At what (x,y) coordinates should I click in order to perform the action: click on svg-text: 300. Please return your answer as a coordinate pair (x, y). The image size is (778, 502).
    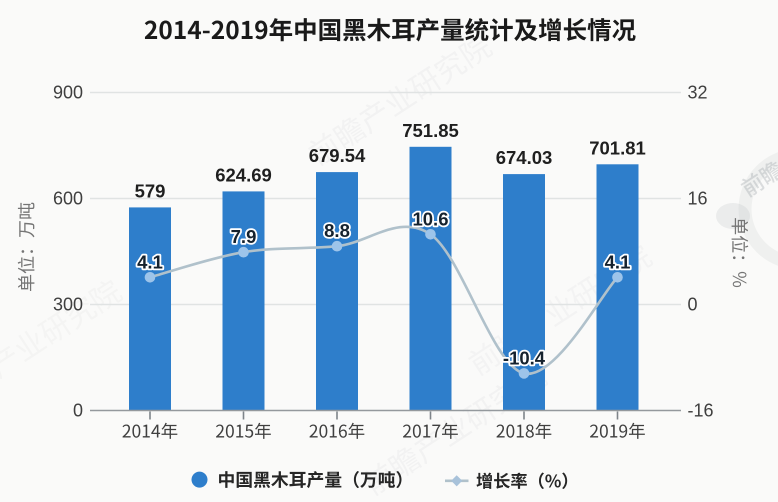
    Looking at the image, I should click on (68, 305).